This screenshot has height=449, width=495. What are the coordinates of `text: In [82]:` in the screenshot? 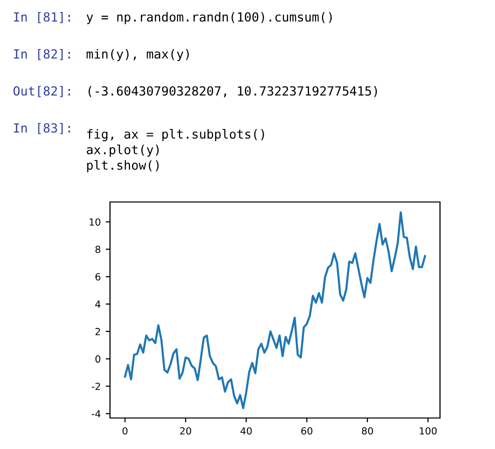 It's located at (42, 54).